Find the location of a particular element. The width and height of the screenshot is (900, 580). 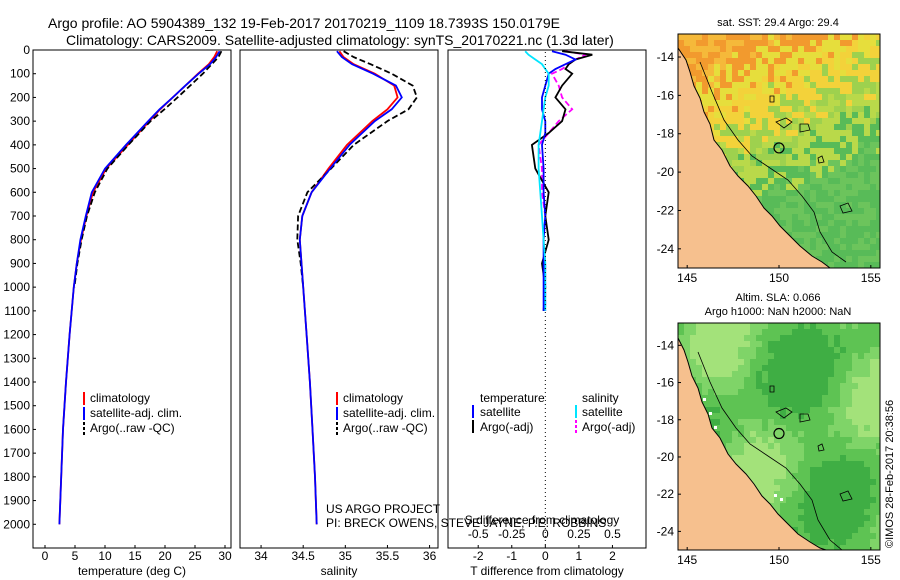

coastline-sst is located at coordinates (754, 157).